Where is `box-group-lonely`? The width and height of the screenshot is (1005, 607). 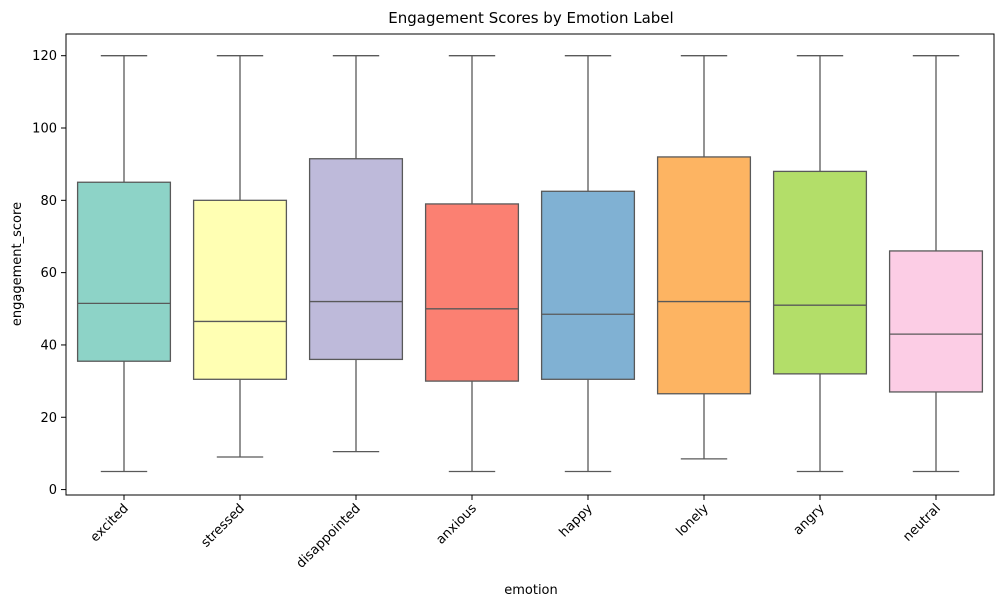 box-group-lonely is located at coordinates (704, 257).